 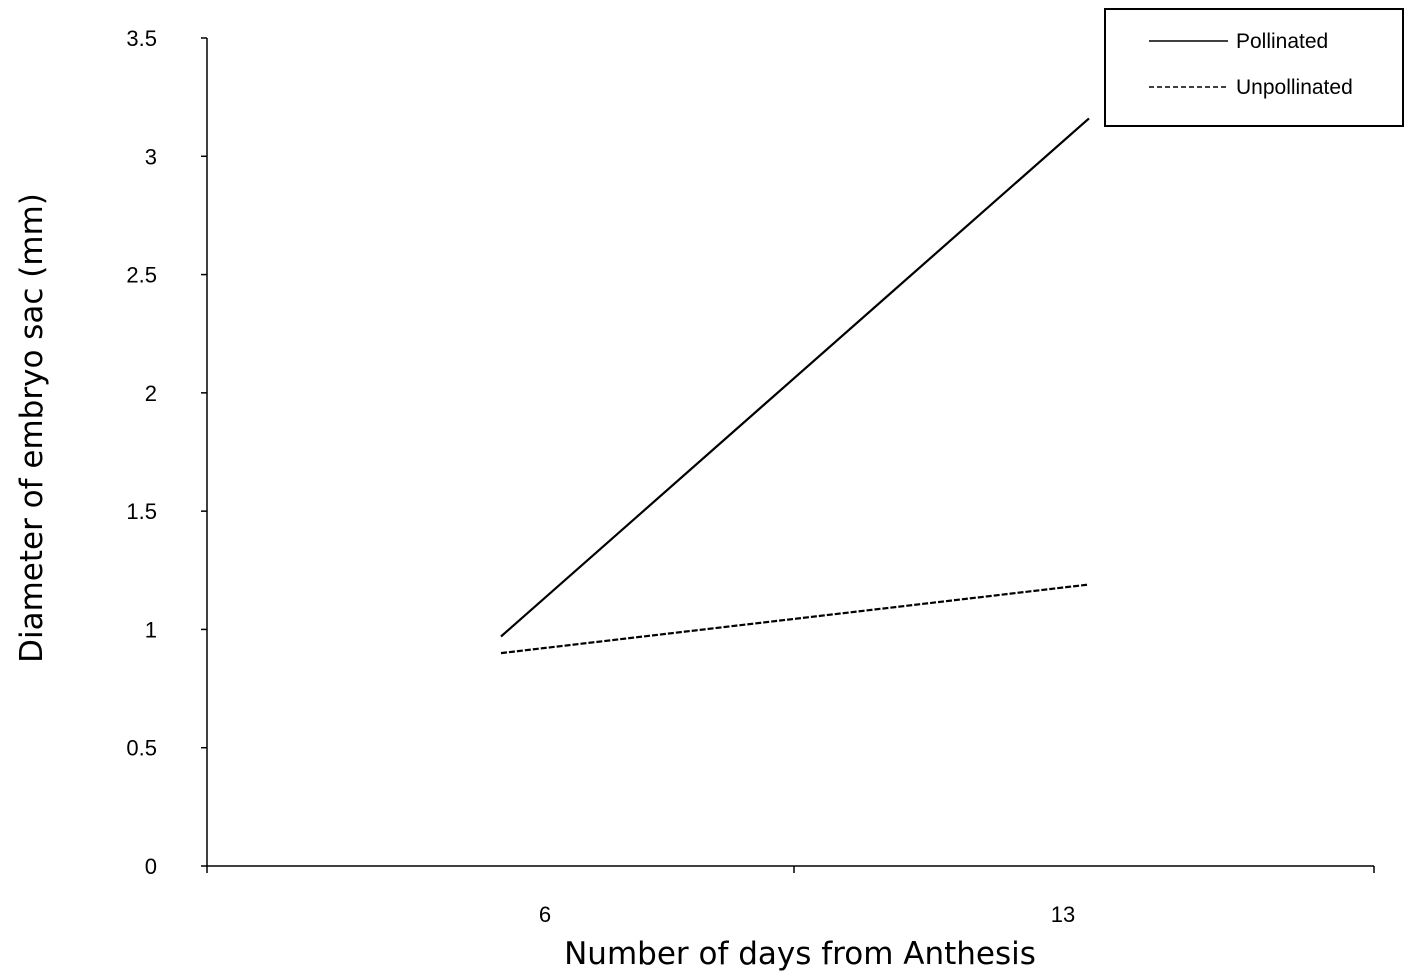 What do you see at coordinates (151, 629) in the screenshot?
I see `y-tick-label: 1` at bounding box center [151, 629].